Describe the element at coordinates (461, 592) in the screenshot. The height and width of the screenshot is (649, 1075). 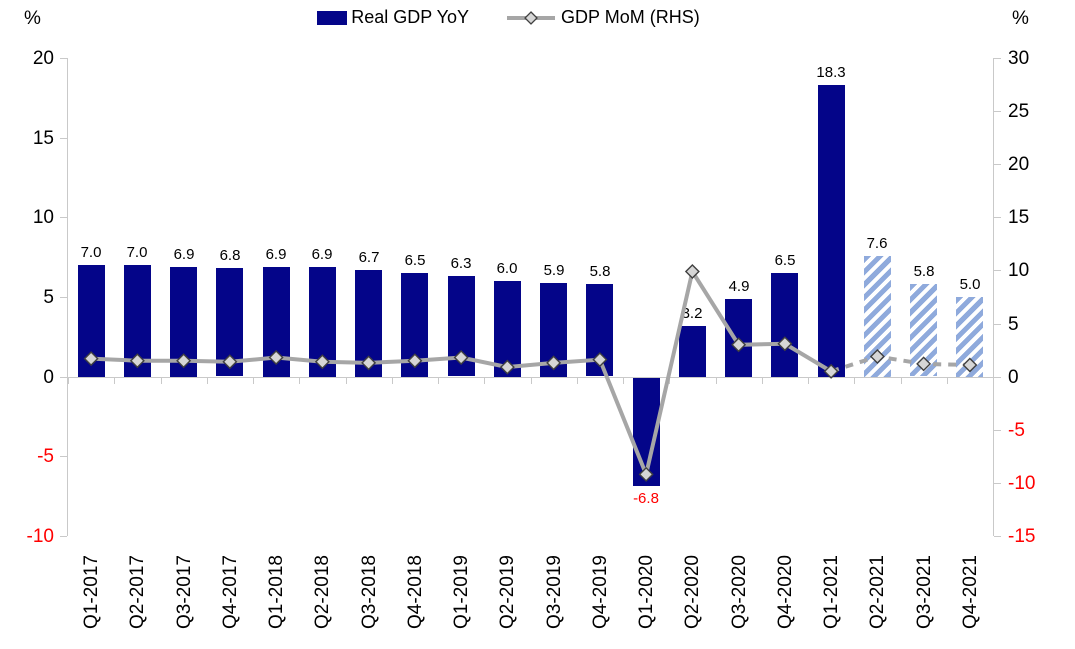
I see `x-axis-label-Q1-2019: Q1-2019` at that location.